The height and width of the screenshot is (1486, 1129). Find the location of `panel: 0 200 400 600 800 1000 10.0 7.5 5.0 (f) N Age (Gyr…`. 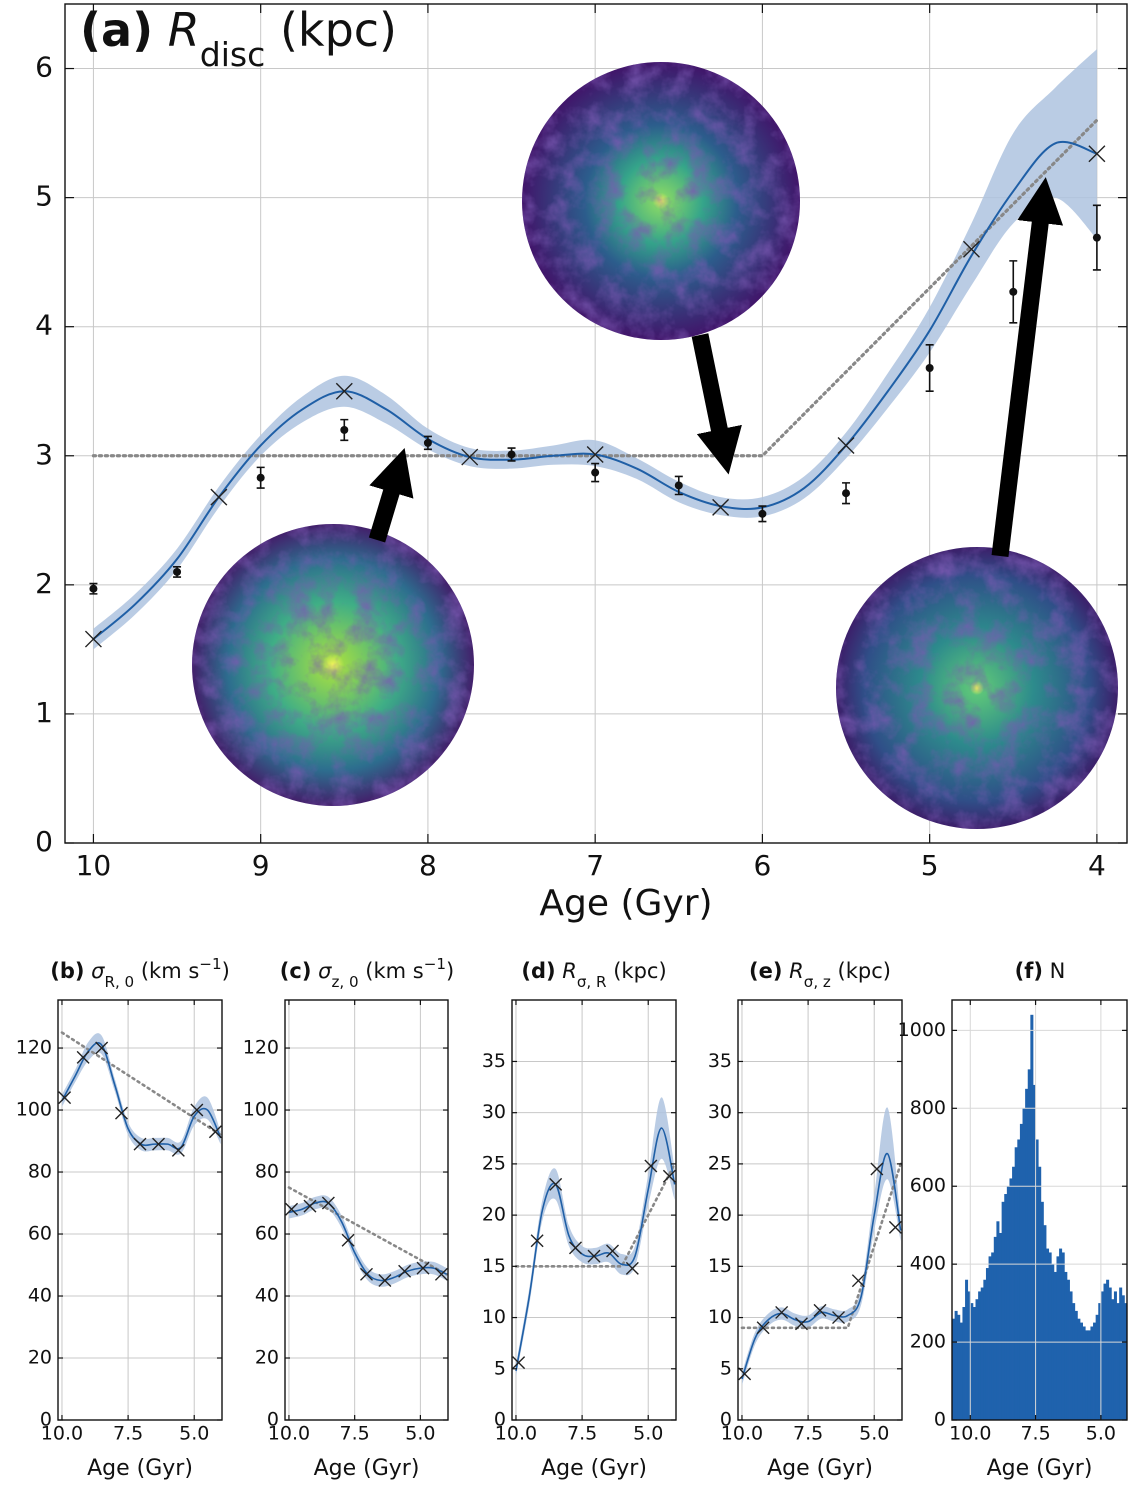

panel: 0 200 400 600 800 1000 10.0 7.5 5.0 (f) N Age (Gyr… is located at coordinates (1013, 1220).